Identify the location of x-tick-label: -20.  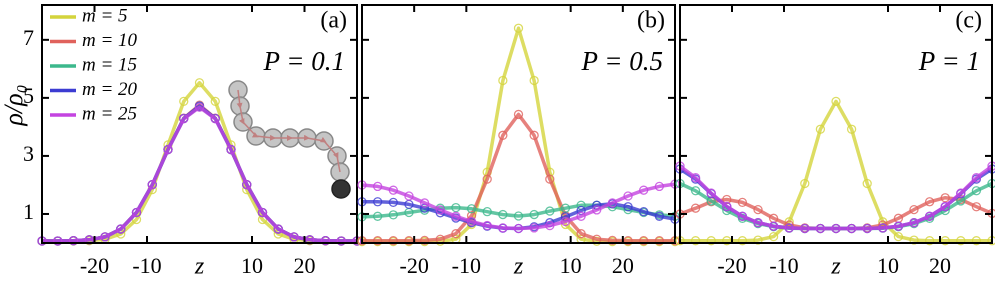
(731, 265).